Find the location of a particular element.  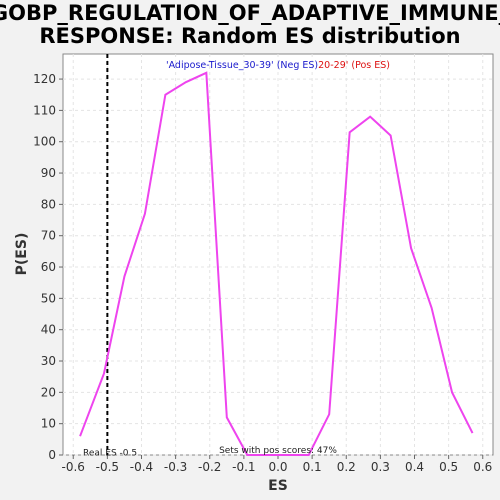

y-tick-label: 110 is located at coordinates (44, 110).